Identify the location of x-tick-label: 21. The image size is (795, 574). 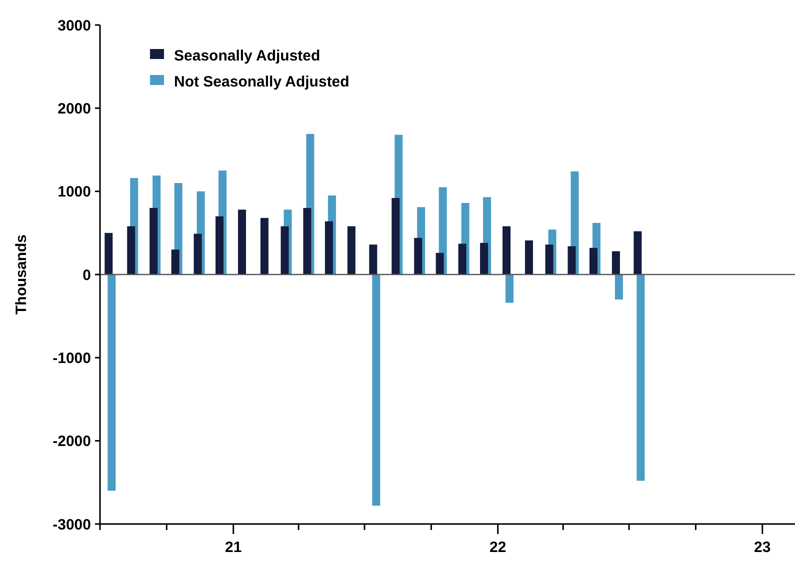
(233, 547).